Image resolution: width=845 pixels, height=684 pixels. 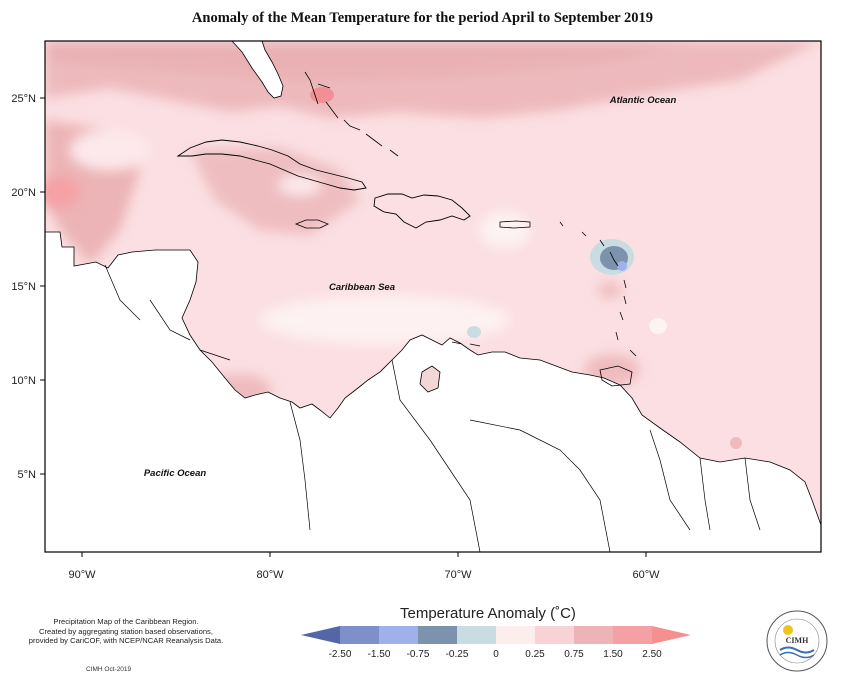 I want to click on credit-text: CIMH Oct-2019, so click(x=109, y=669).